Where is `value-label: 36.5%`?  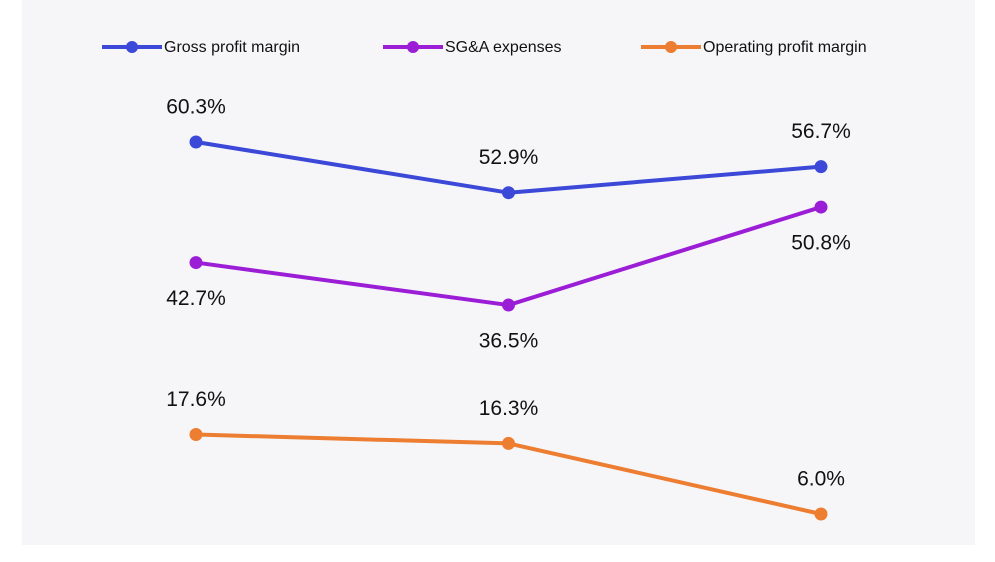
value-label: 36.5% is located at coordinates (509, 341).